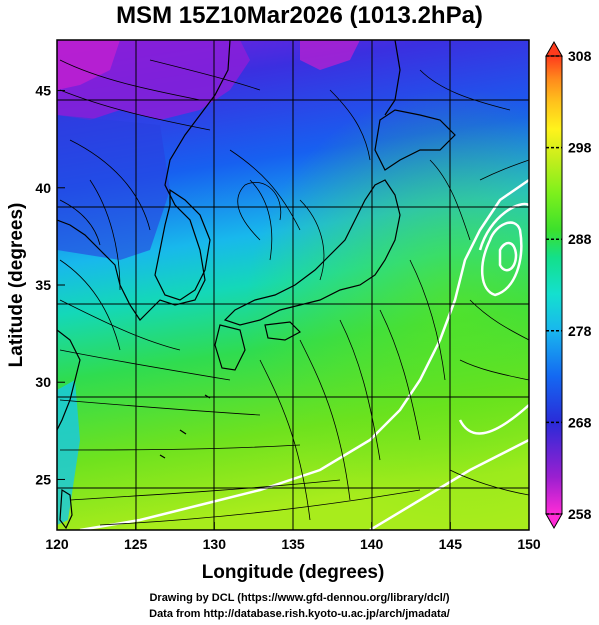 The image size is (599, 625). What do you see at coordinates (215, 544) in the screenshot?
I see `x-tick-label: 130` at bounding box center [215, 544].